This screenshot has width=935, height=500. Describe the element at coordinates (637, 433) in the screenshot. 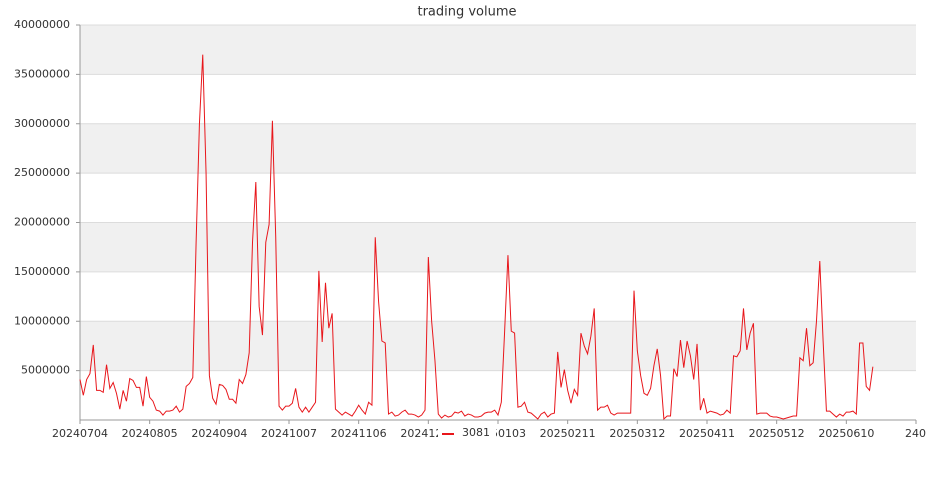

I see `x-tick-label: 20250312` at that location.